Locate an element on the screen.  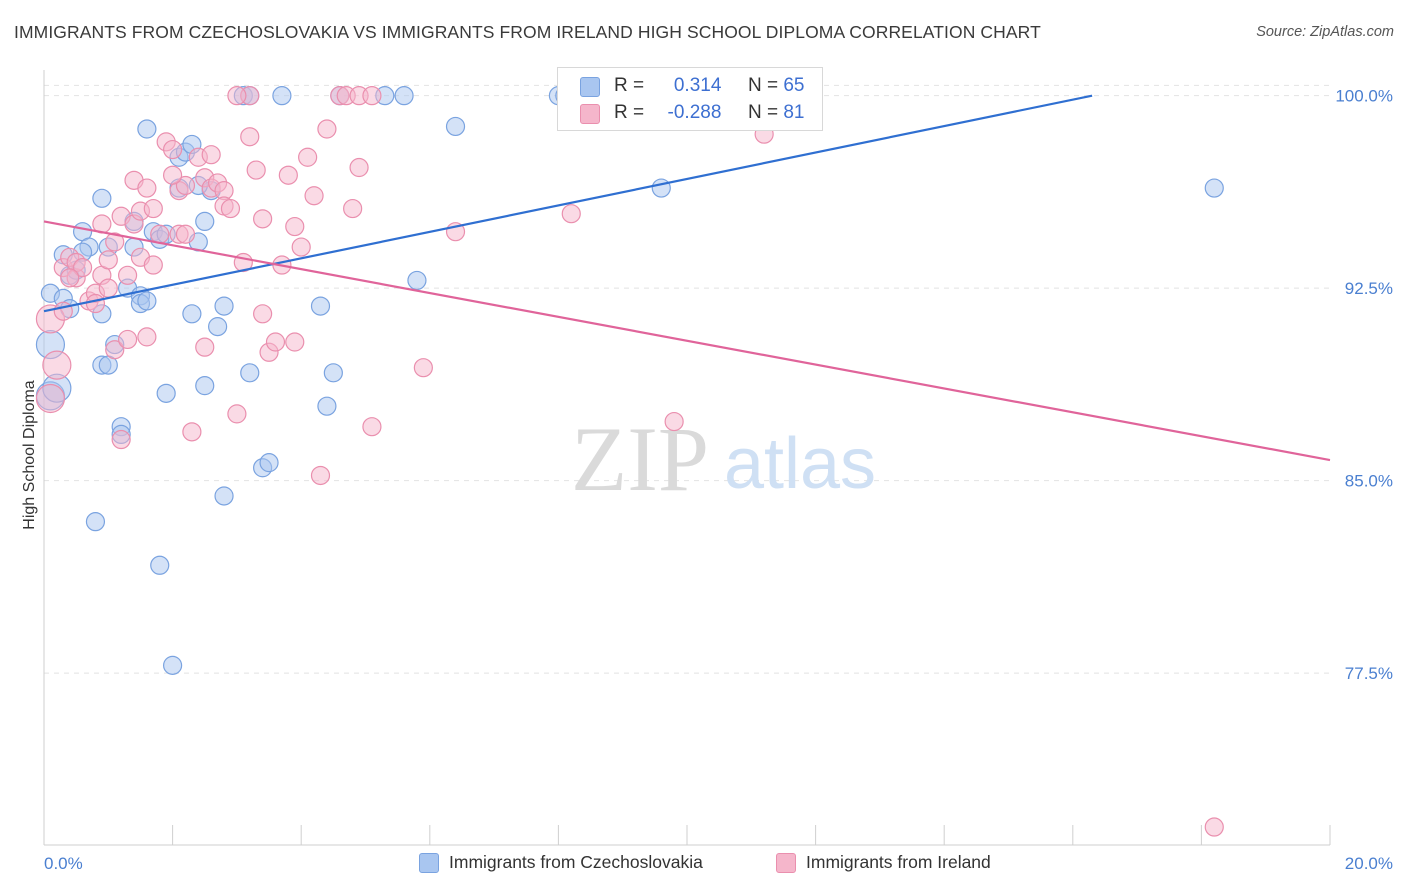
legend-label-czechoslovakia: Immigrants from Czechoslovakia is located at coordinates (576, 862).